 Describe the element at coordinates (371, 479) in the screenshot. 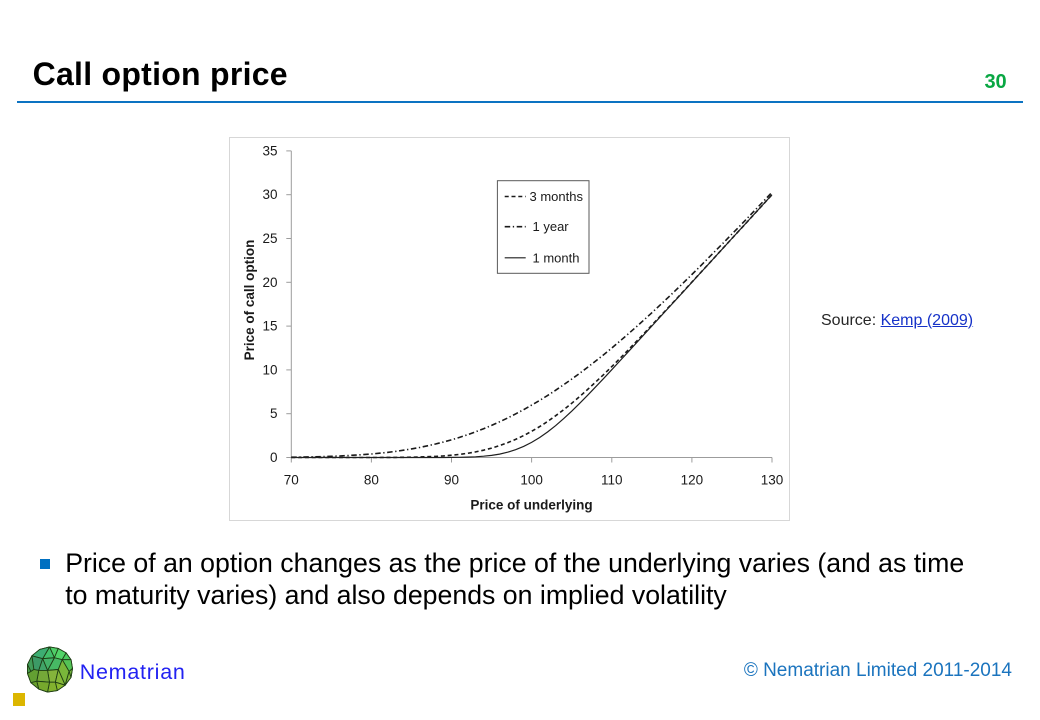

I see `svg-text: 80` at that location.